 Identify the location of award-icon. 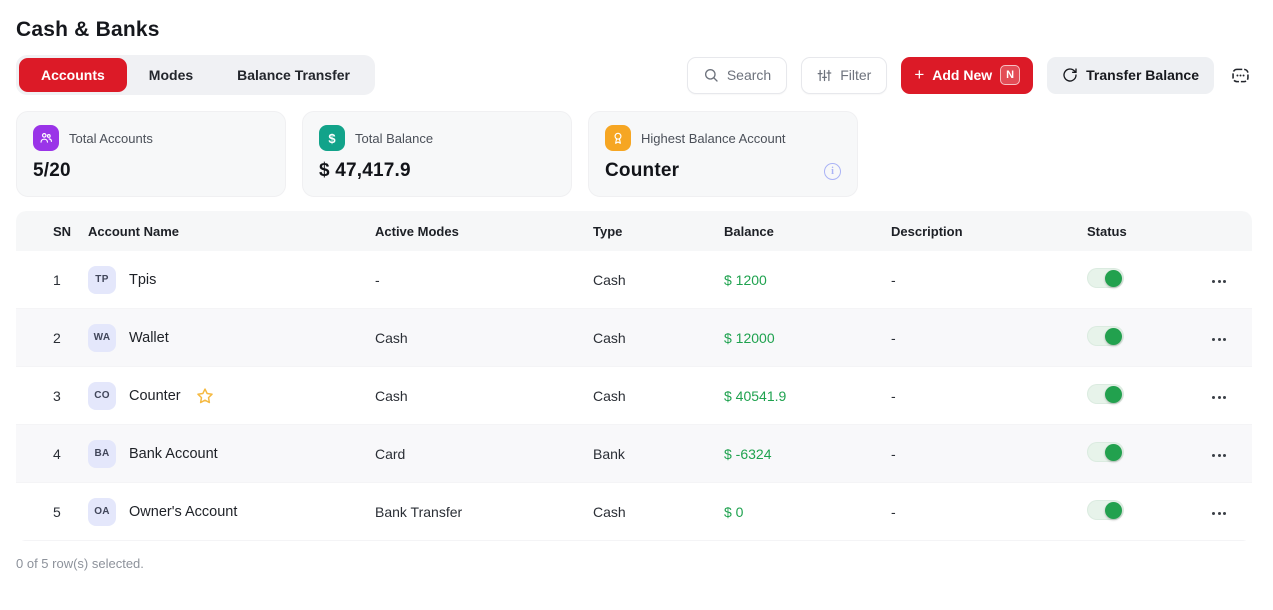
(618, 138).